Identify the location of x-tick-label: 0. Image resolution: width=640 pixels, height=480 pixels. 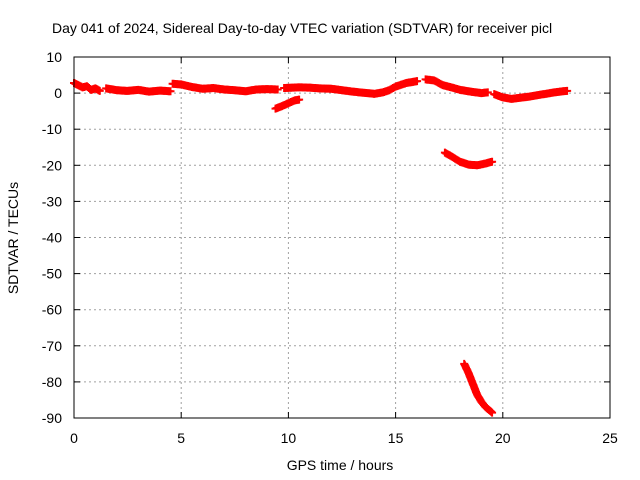
(74, 438).